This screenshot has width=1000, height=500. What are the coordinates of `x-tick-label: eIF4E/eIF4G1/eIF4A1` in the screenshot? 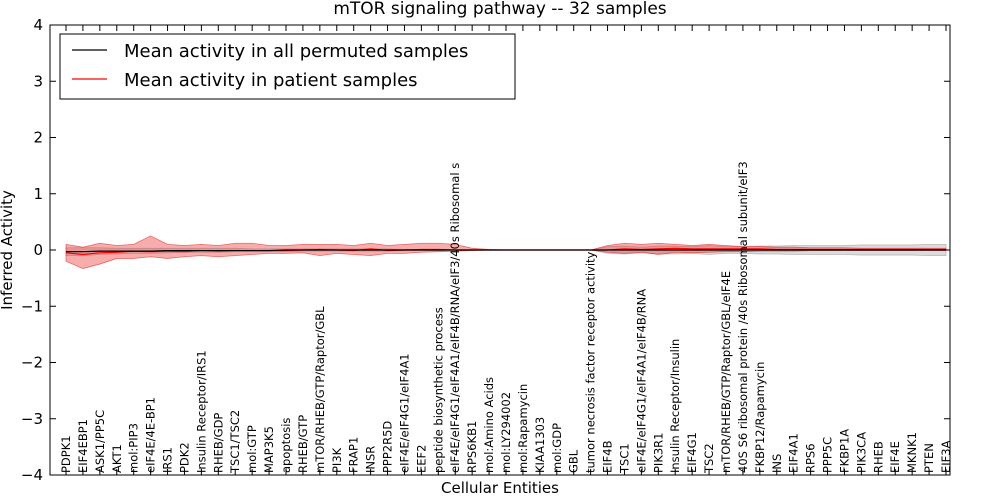 It's located at (404, 413).